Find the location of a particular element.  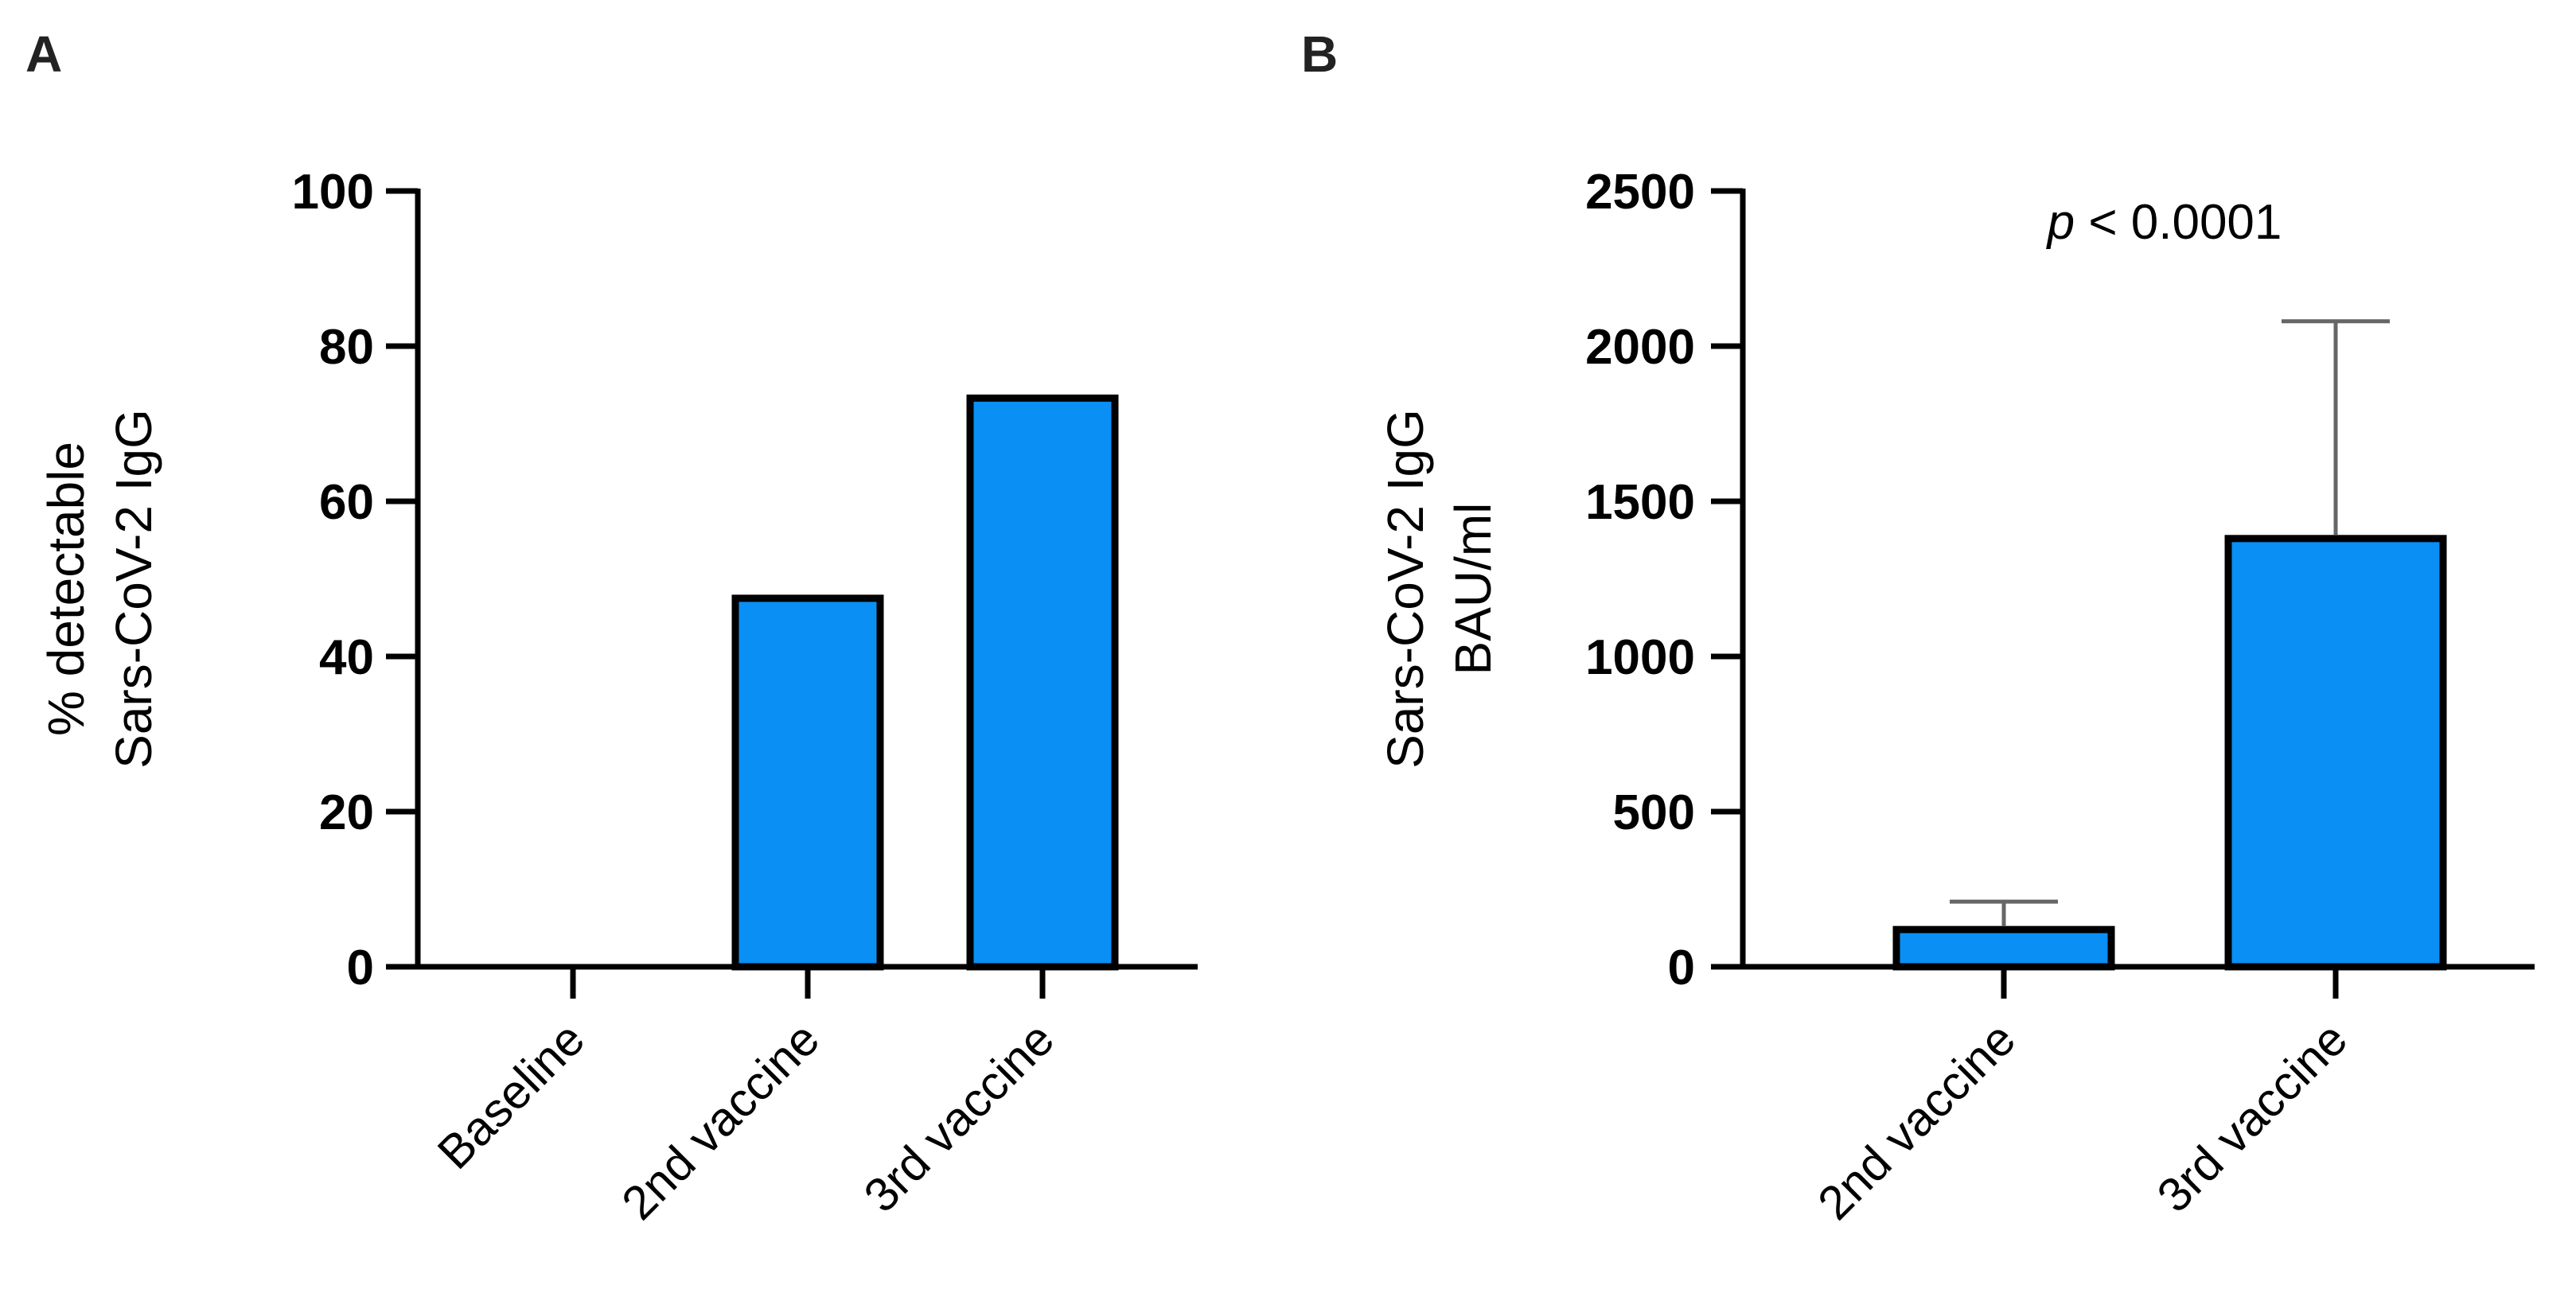

panel-b-y-tick-label: 2500 is located at coordinates (1640, 192).